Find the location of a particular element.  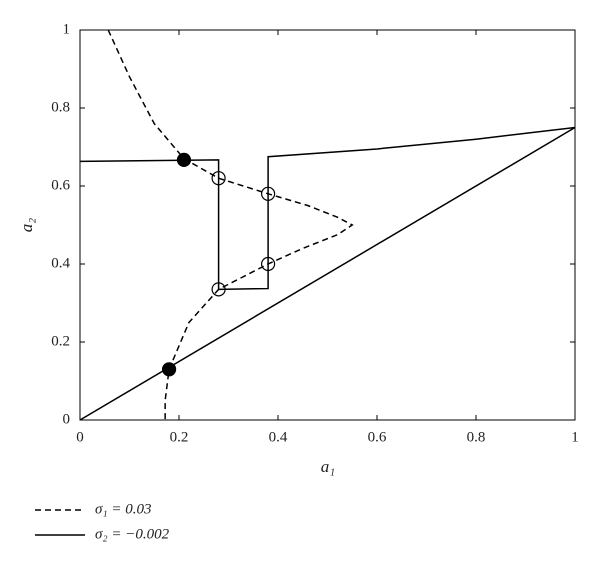

x-tick-label: 0.8 is located at coordinates (476, 437).